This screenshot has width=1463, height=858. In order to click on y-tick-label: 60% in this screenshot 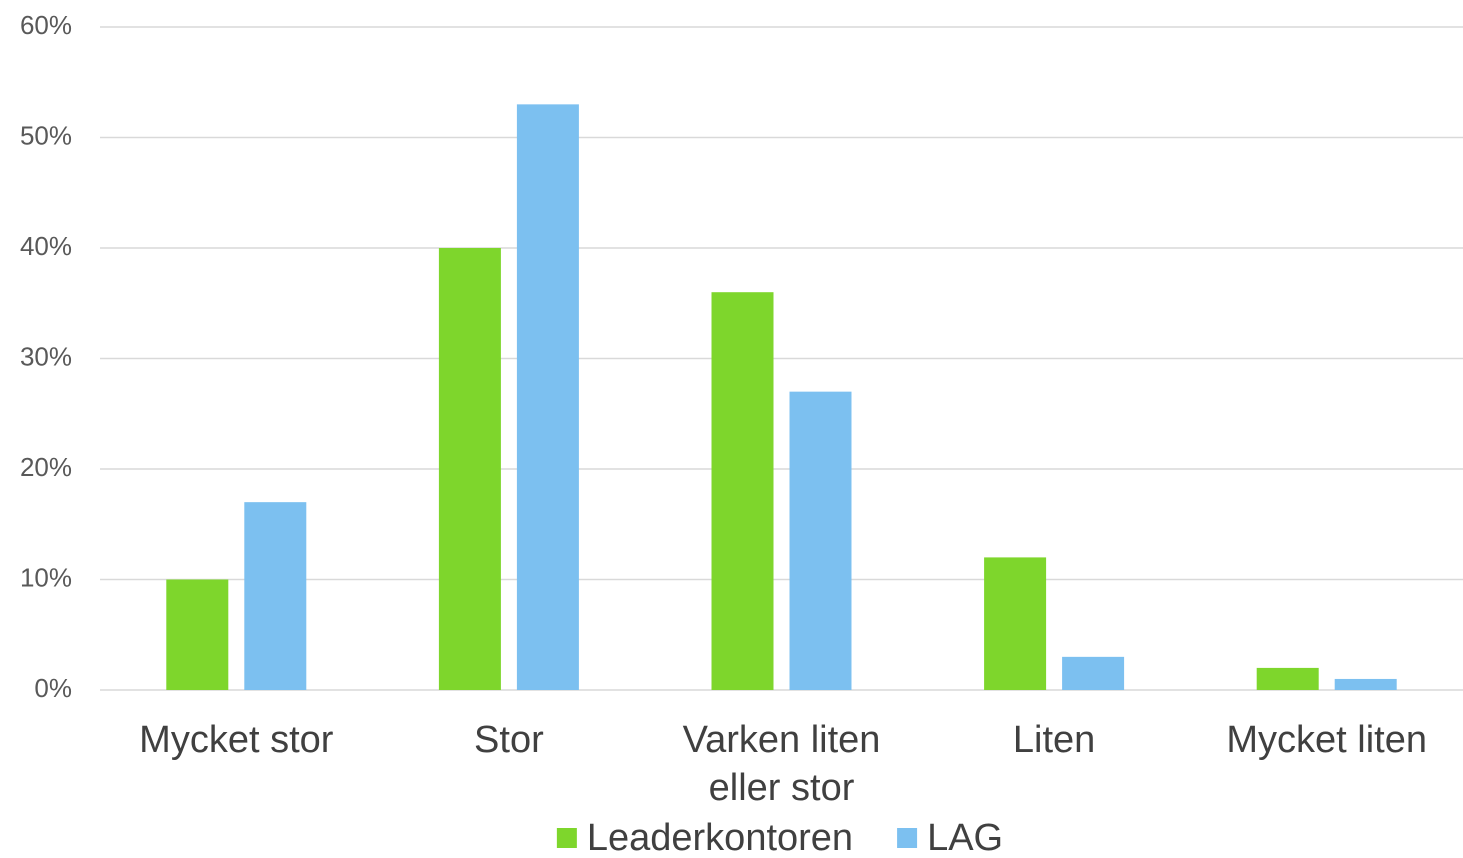, I will do `click(46, 25)`.